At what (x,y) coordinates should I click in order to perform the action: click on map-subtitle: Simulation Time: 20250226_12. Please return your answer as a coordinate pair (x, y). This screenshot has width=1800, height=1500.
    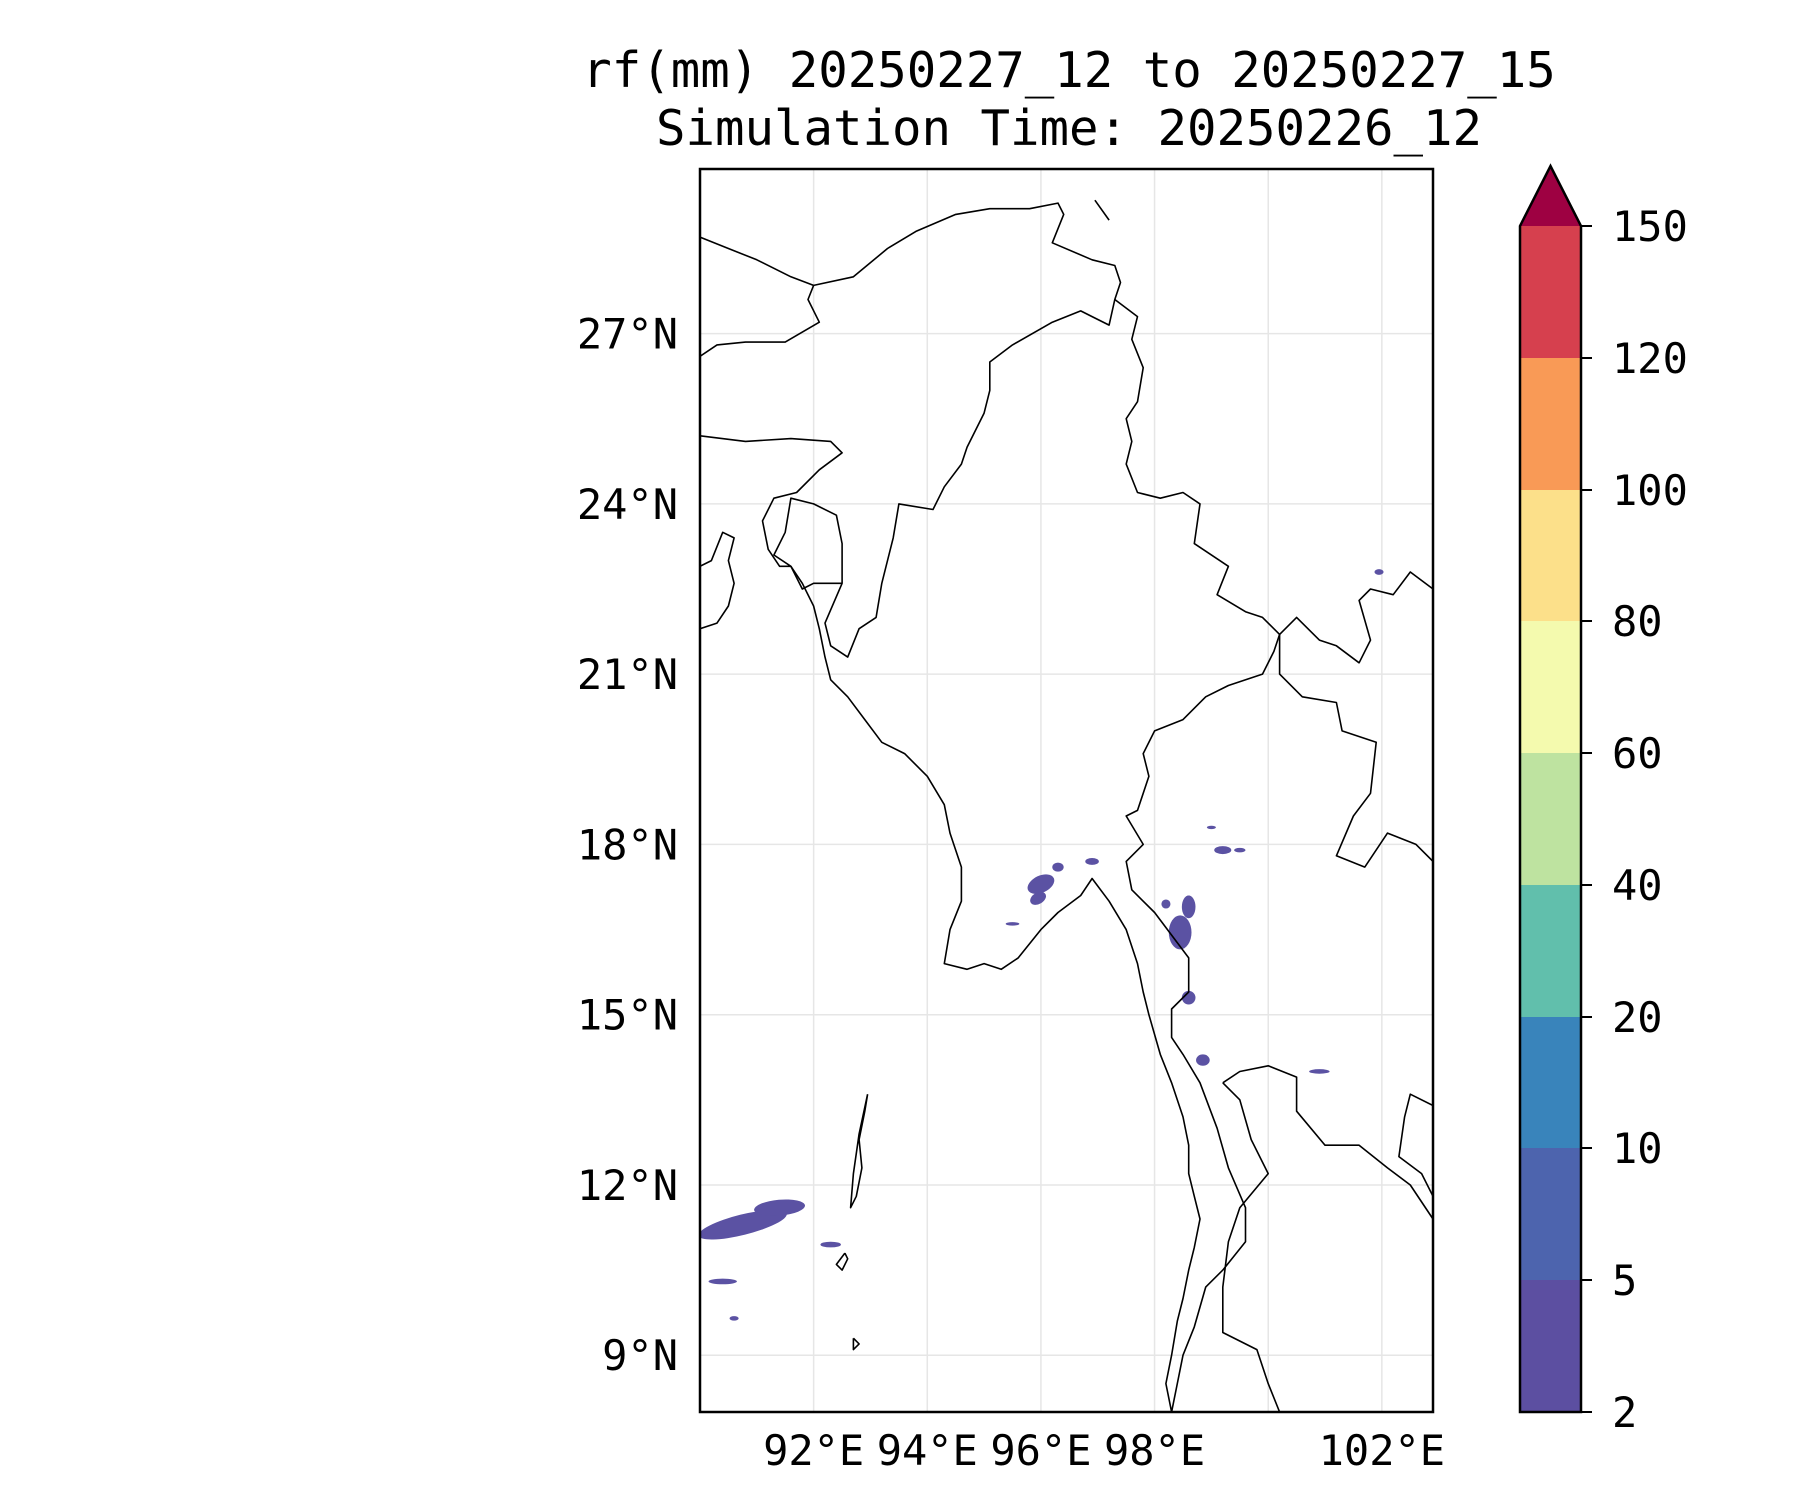
    Looking at the image, I should click on (1069, 128).